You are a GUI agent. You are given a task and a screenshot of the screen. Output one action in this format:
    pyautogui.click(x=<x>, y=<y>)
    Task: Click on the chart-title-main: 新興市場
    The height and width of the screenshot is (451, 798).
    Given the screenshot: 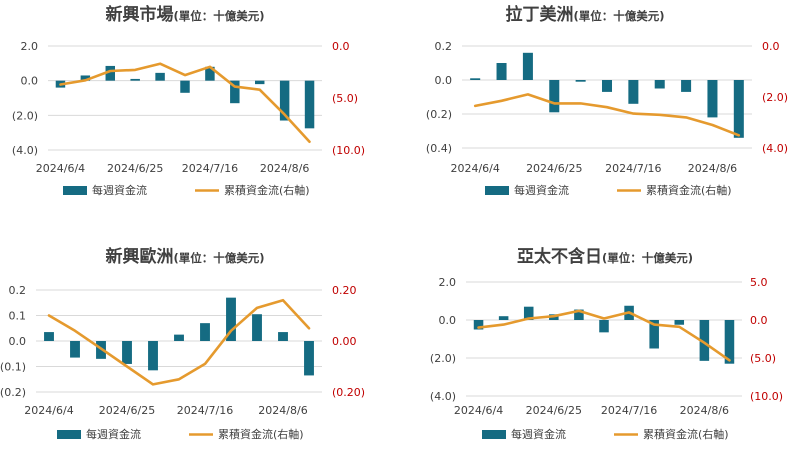 What is the action you would take?
    pyautogui.click(x=139, y=14)
    